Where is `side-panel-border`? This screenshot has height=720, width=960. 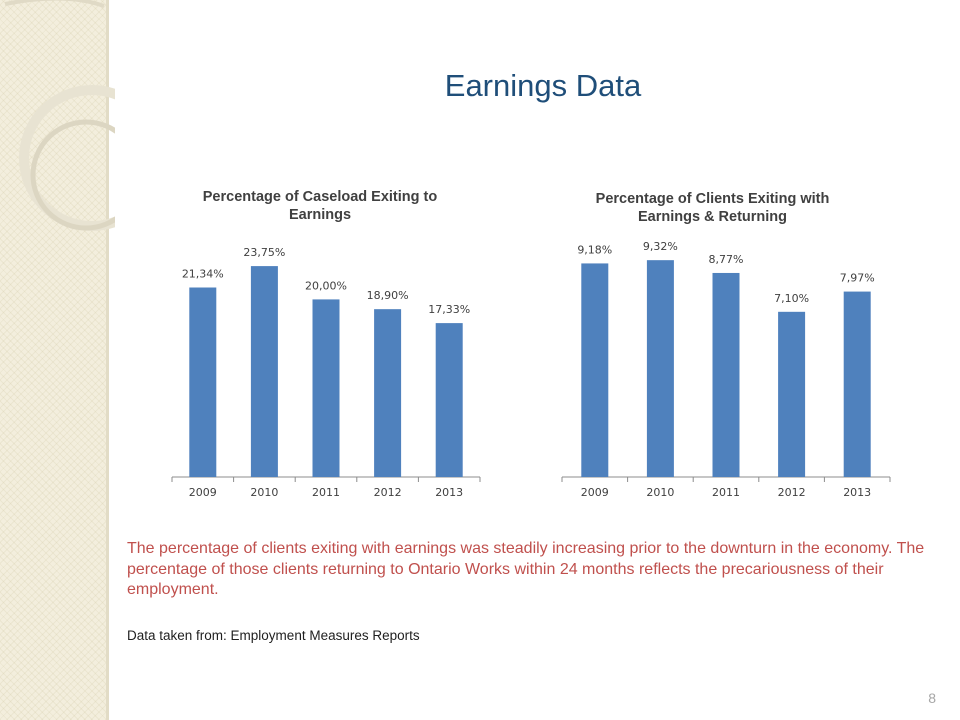 side-panel-border is located at coordinates (107, 360).